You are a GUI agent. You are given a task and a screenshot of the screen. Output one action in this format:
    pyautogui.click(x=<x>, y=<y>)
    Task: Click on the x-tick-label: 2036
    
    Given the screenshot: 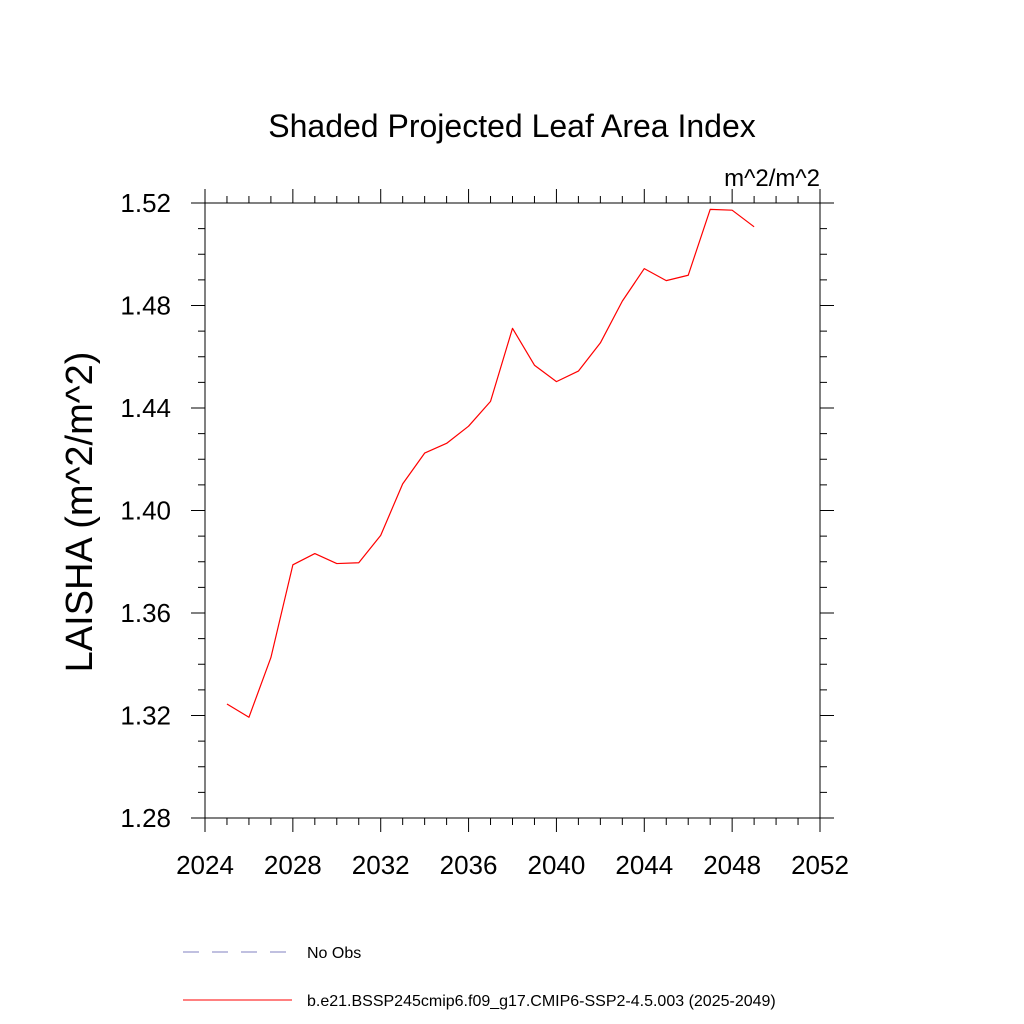 What is the action you would take?
    pyautogui.click(x=469, y=865)
    